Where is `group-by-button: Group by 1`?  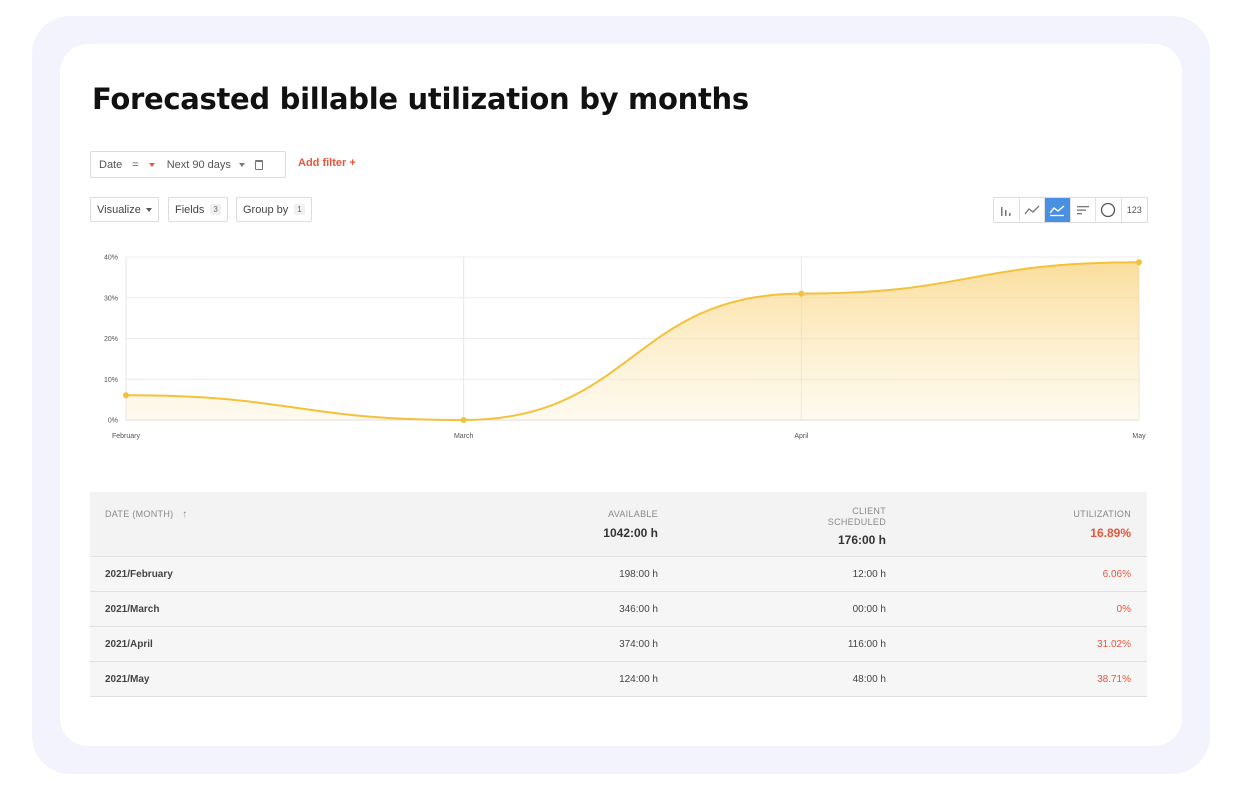 group-by-button: Group by 1 is located at coordinates (274, 209).